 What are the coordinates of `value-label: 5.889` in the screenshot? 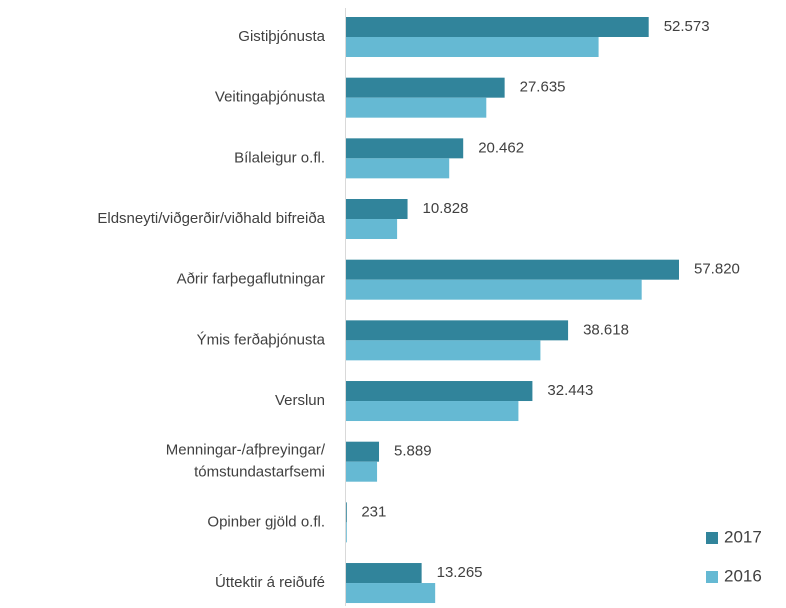 It's located at (413, 451).